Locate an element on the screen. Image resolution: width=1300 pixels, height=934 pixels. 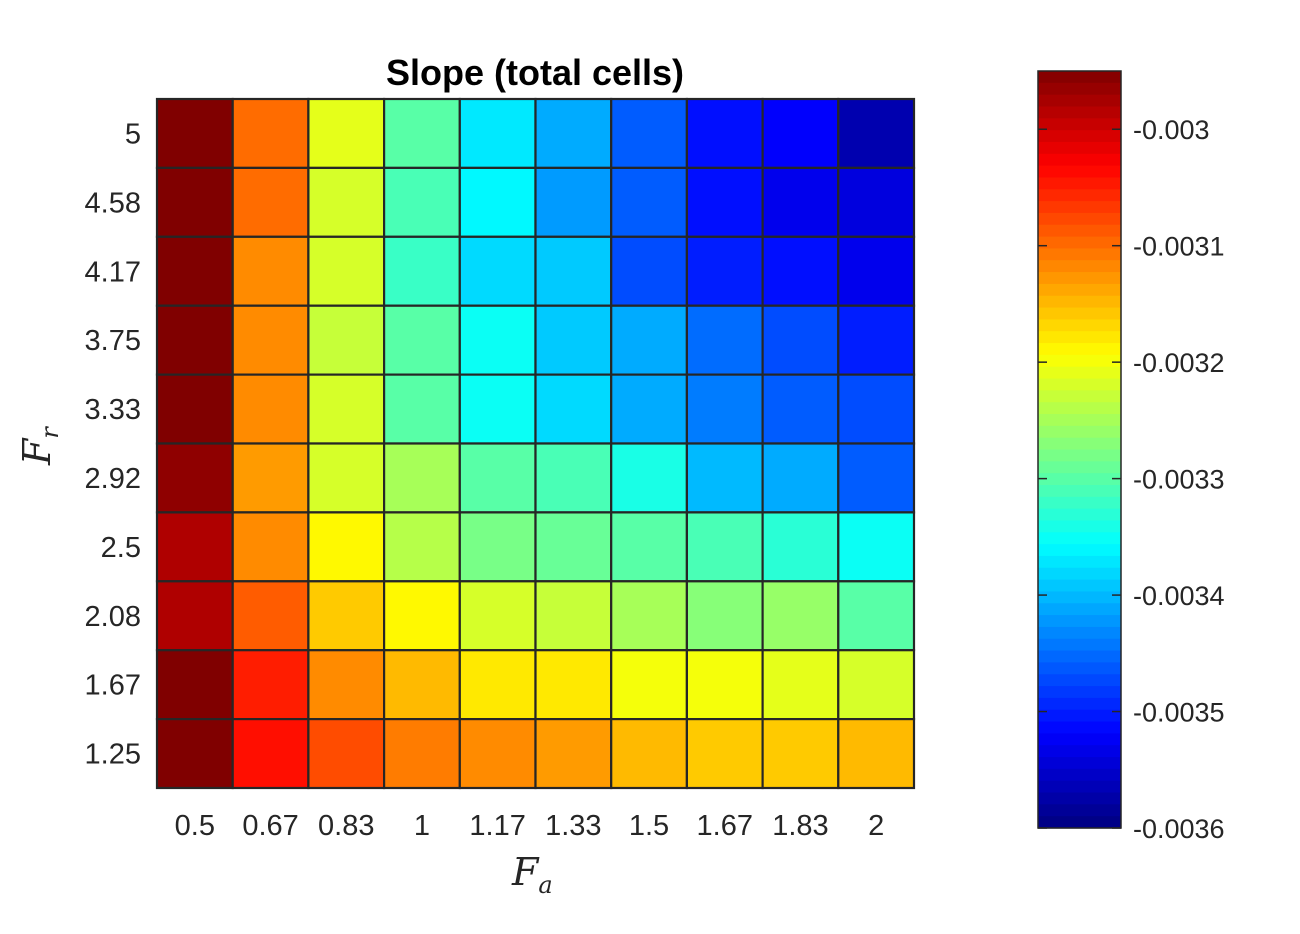
x-tick-label: 1.67 is located at coordinates (725, 826).